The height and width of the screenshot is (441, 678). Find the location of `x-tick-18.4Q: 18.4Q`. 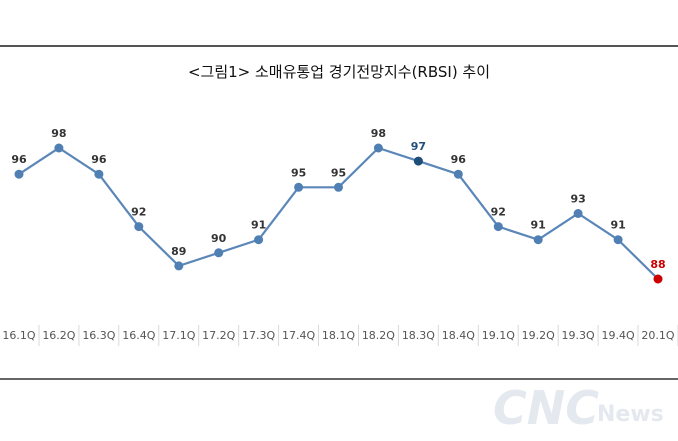

x-tick-18.4Q: 18.4Q is located at coordinates (458, 335).